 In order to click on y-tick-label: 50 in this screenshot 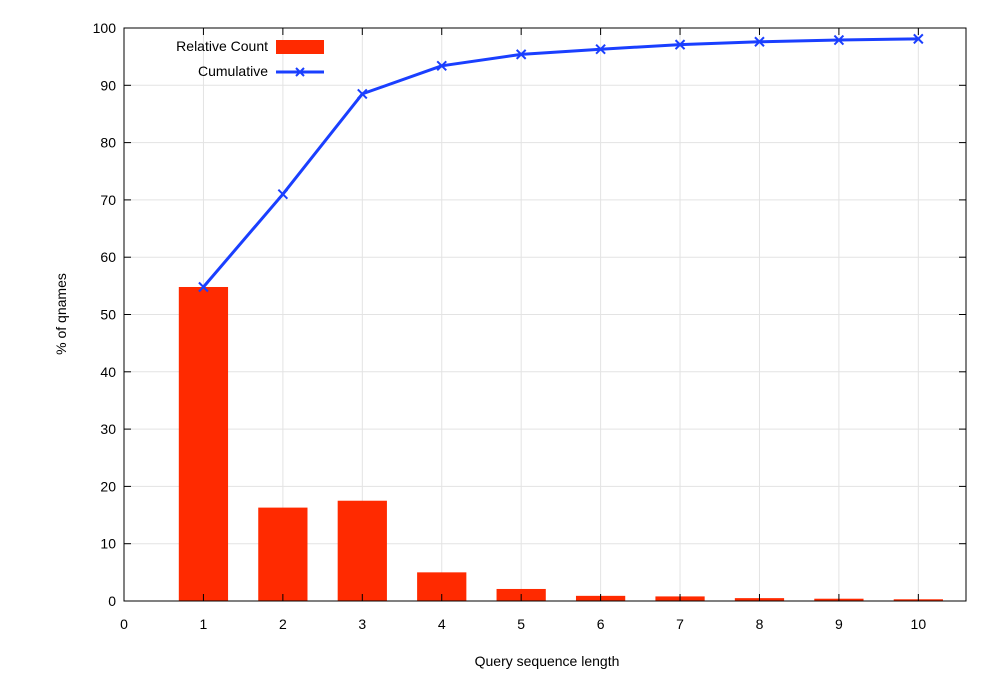, I will do `click(108, 315)`.